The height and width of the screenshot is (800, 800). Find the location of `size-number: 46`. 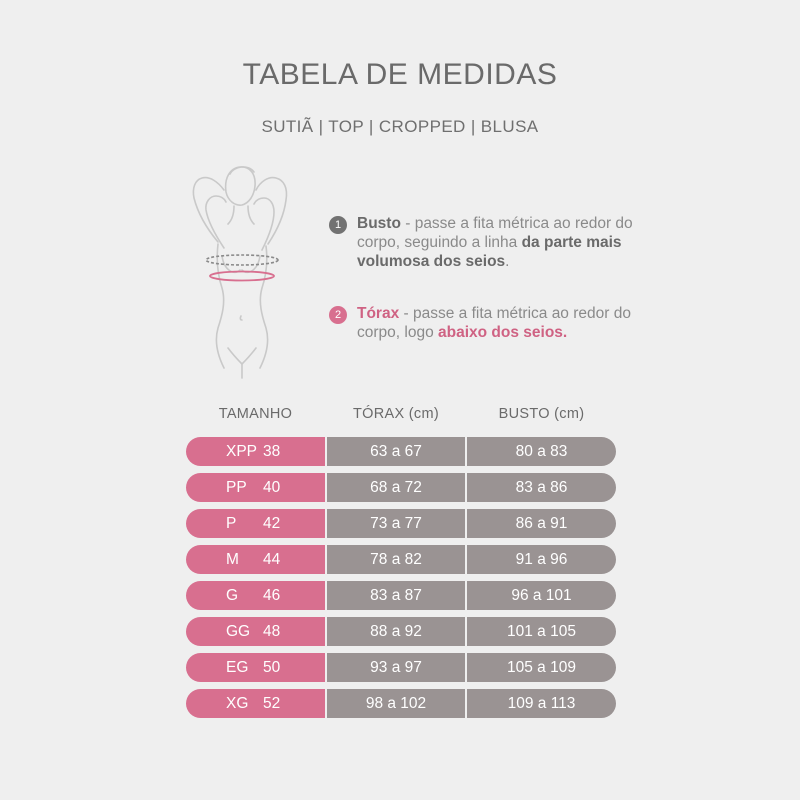

size-number: 46 is located at coordinates (272, 595).